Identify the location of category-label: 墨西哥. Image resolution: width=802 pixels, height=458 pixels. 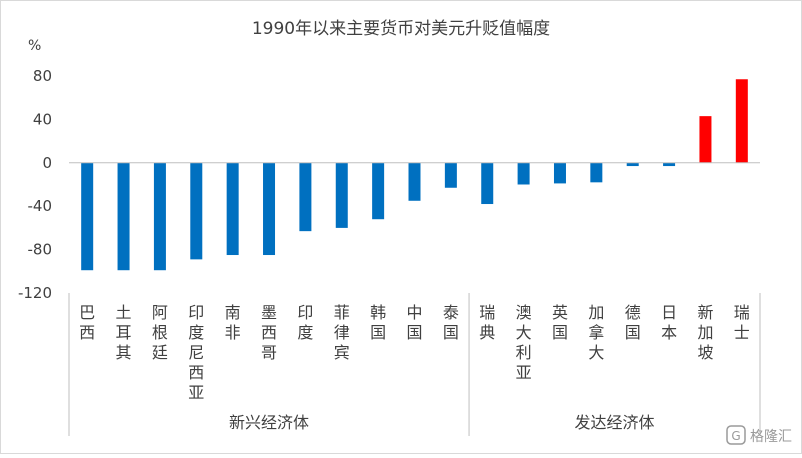
(269, 332).